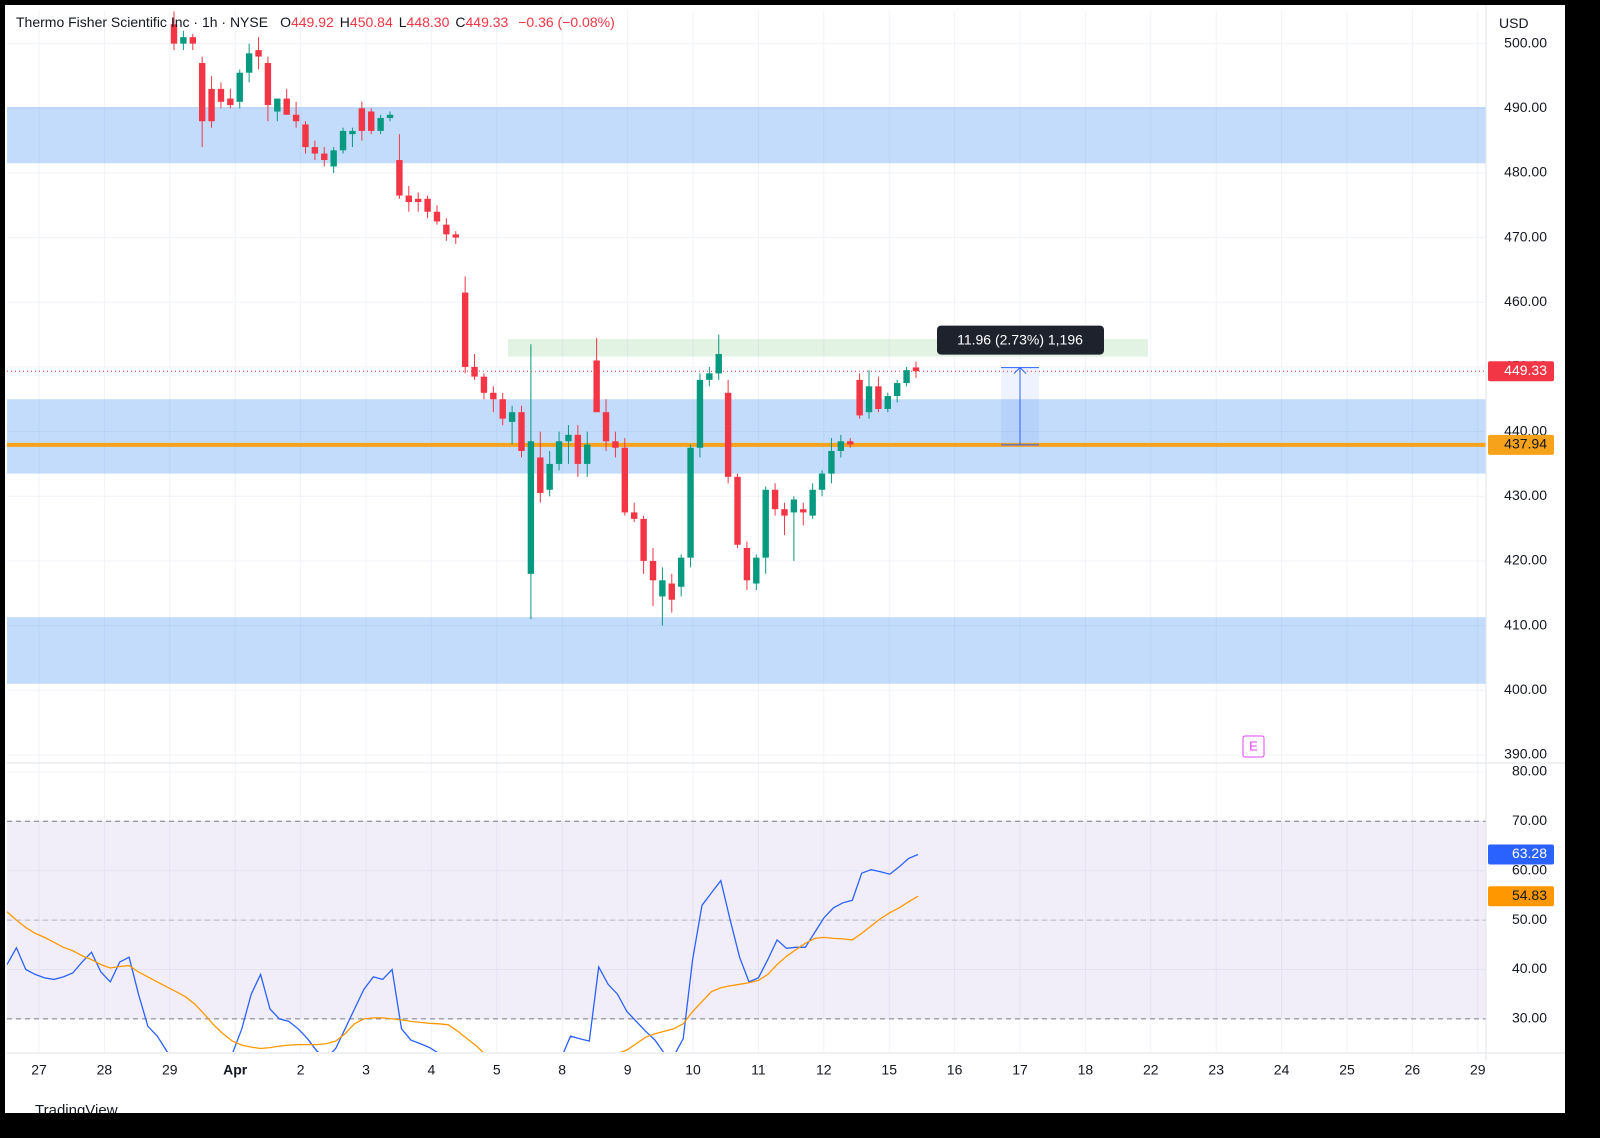 The height and width of the screenshot is (1138, 1600). I want to click on y-tick-label: 50.00, so click(1529, 919).